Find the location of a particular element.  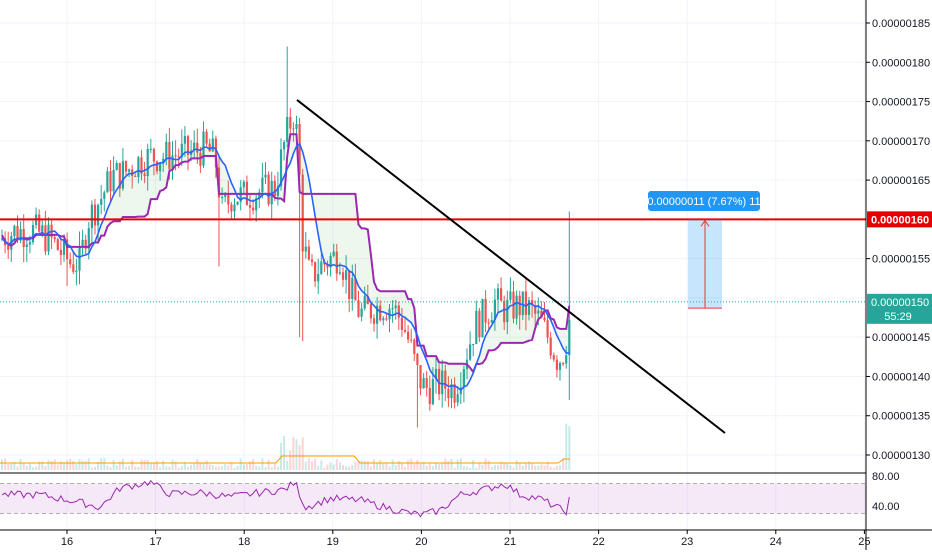

time-tick-label: 18 is located at coordinates (244, 542).